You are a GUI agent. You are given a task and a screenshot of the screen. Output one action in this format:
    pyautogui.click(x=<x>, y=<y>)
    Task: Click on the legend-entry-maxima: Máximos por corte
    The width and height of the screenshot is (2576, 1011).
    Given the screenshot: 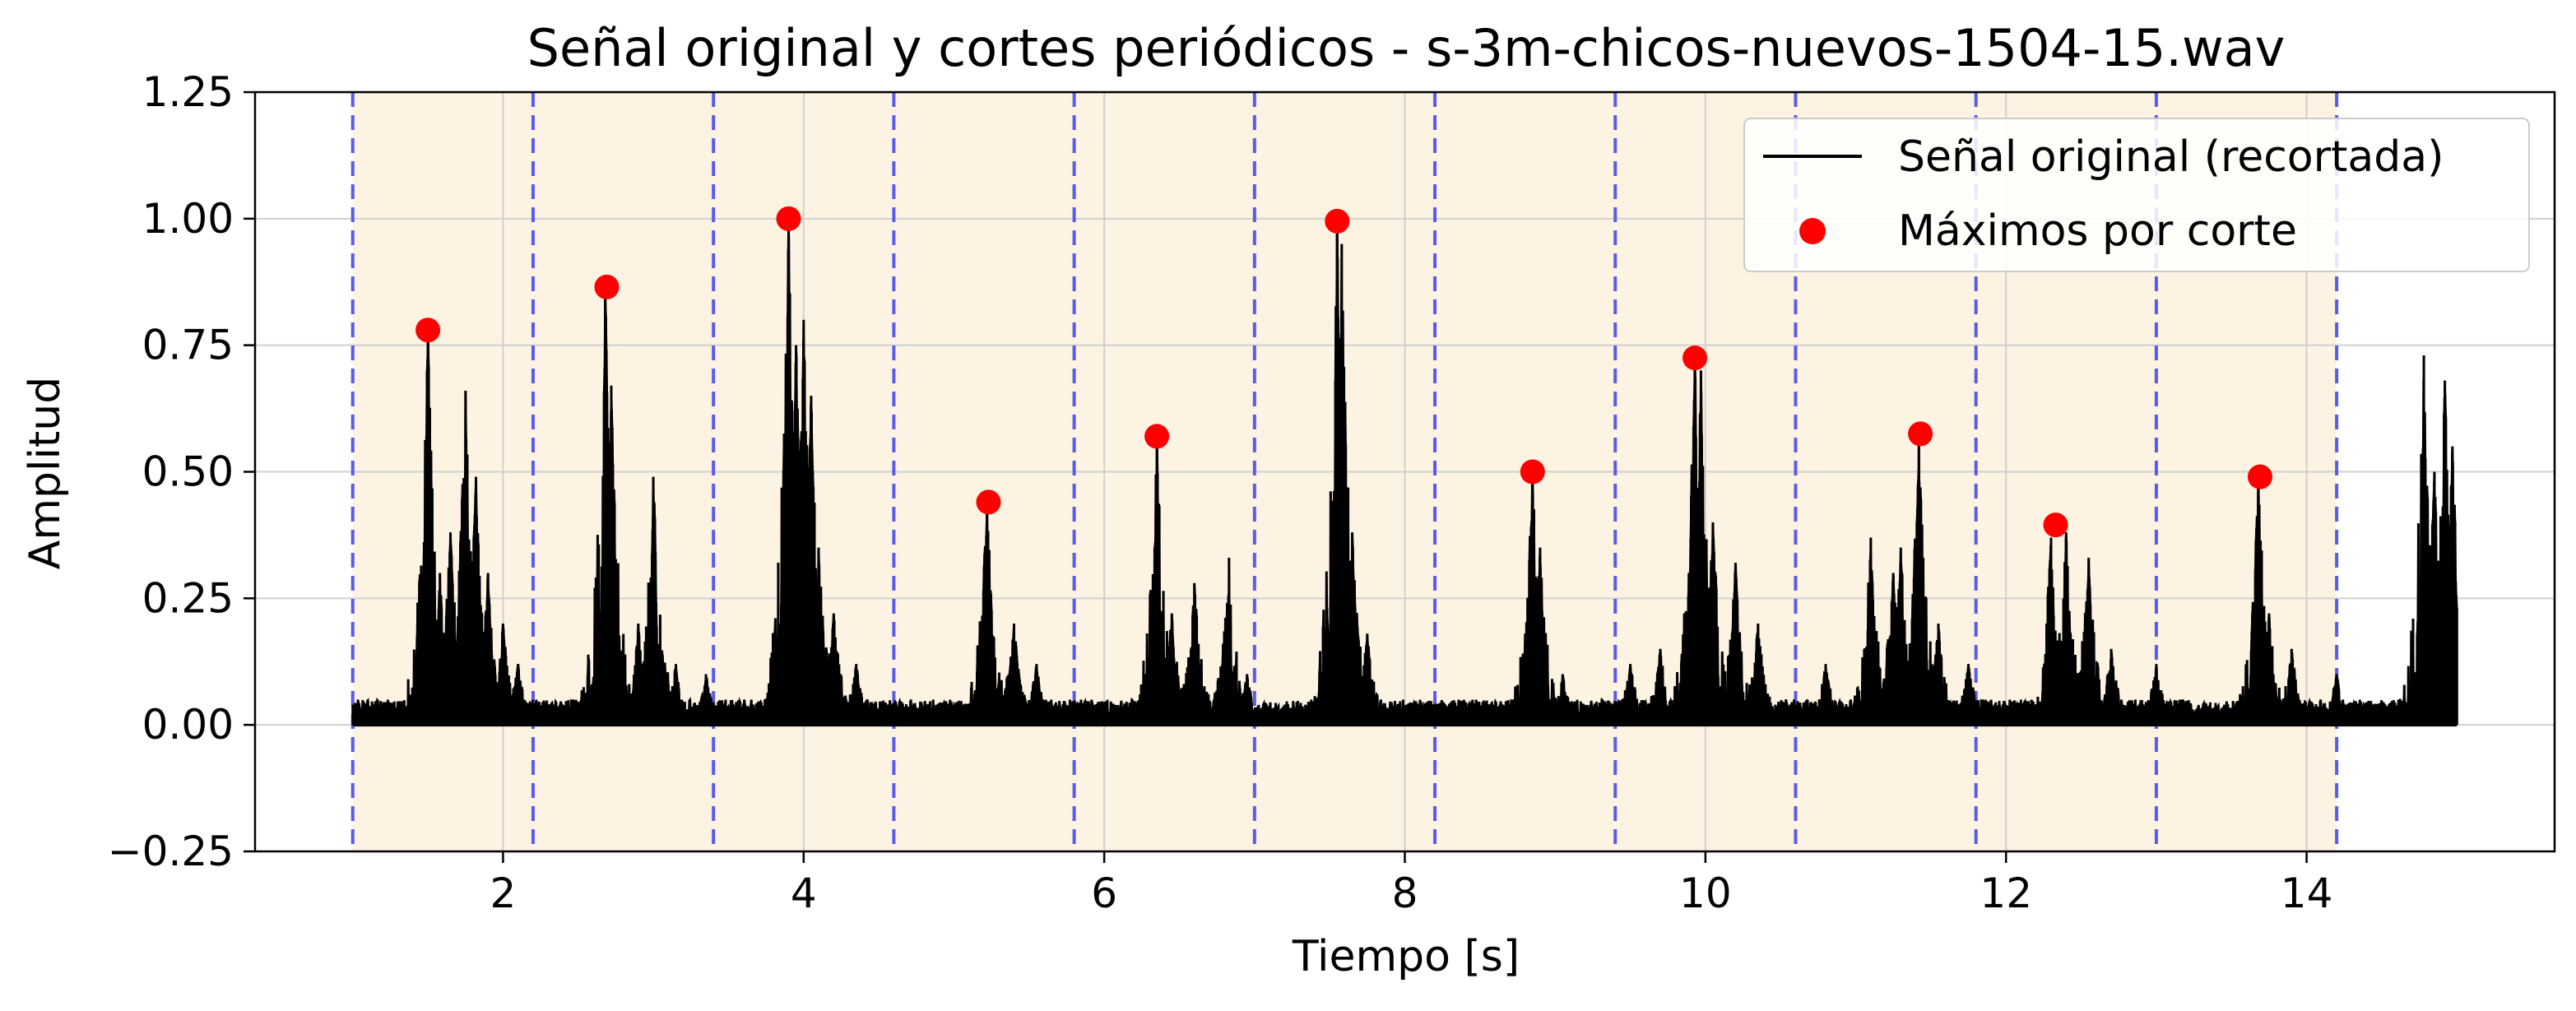 What is the action you would take?
    pyautogui.click(x=2097, y=231)
    